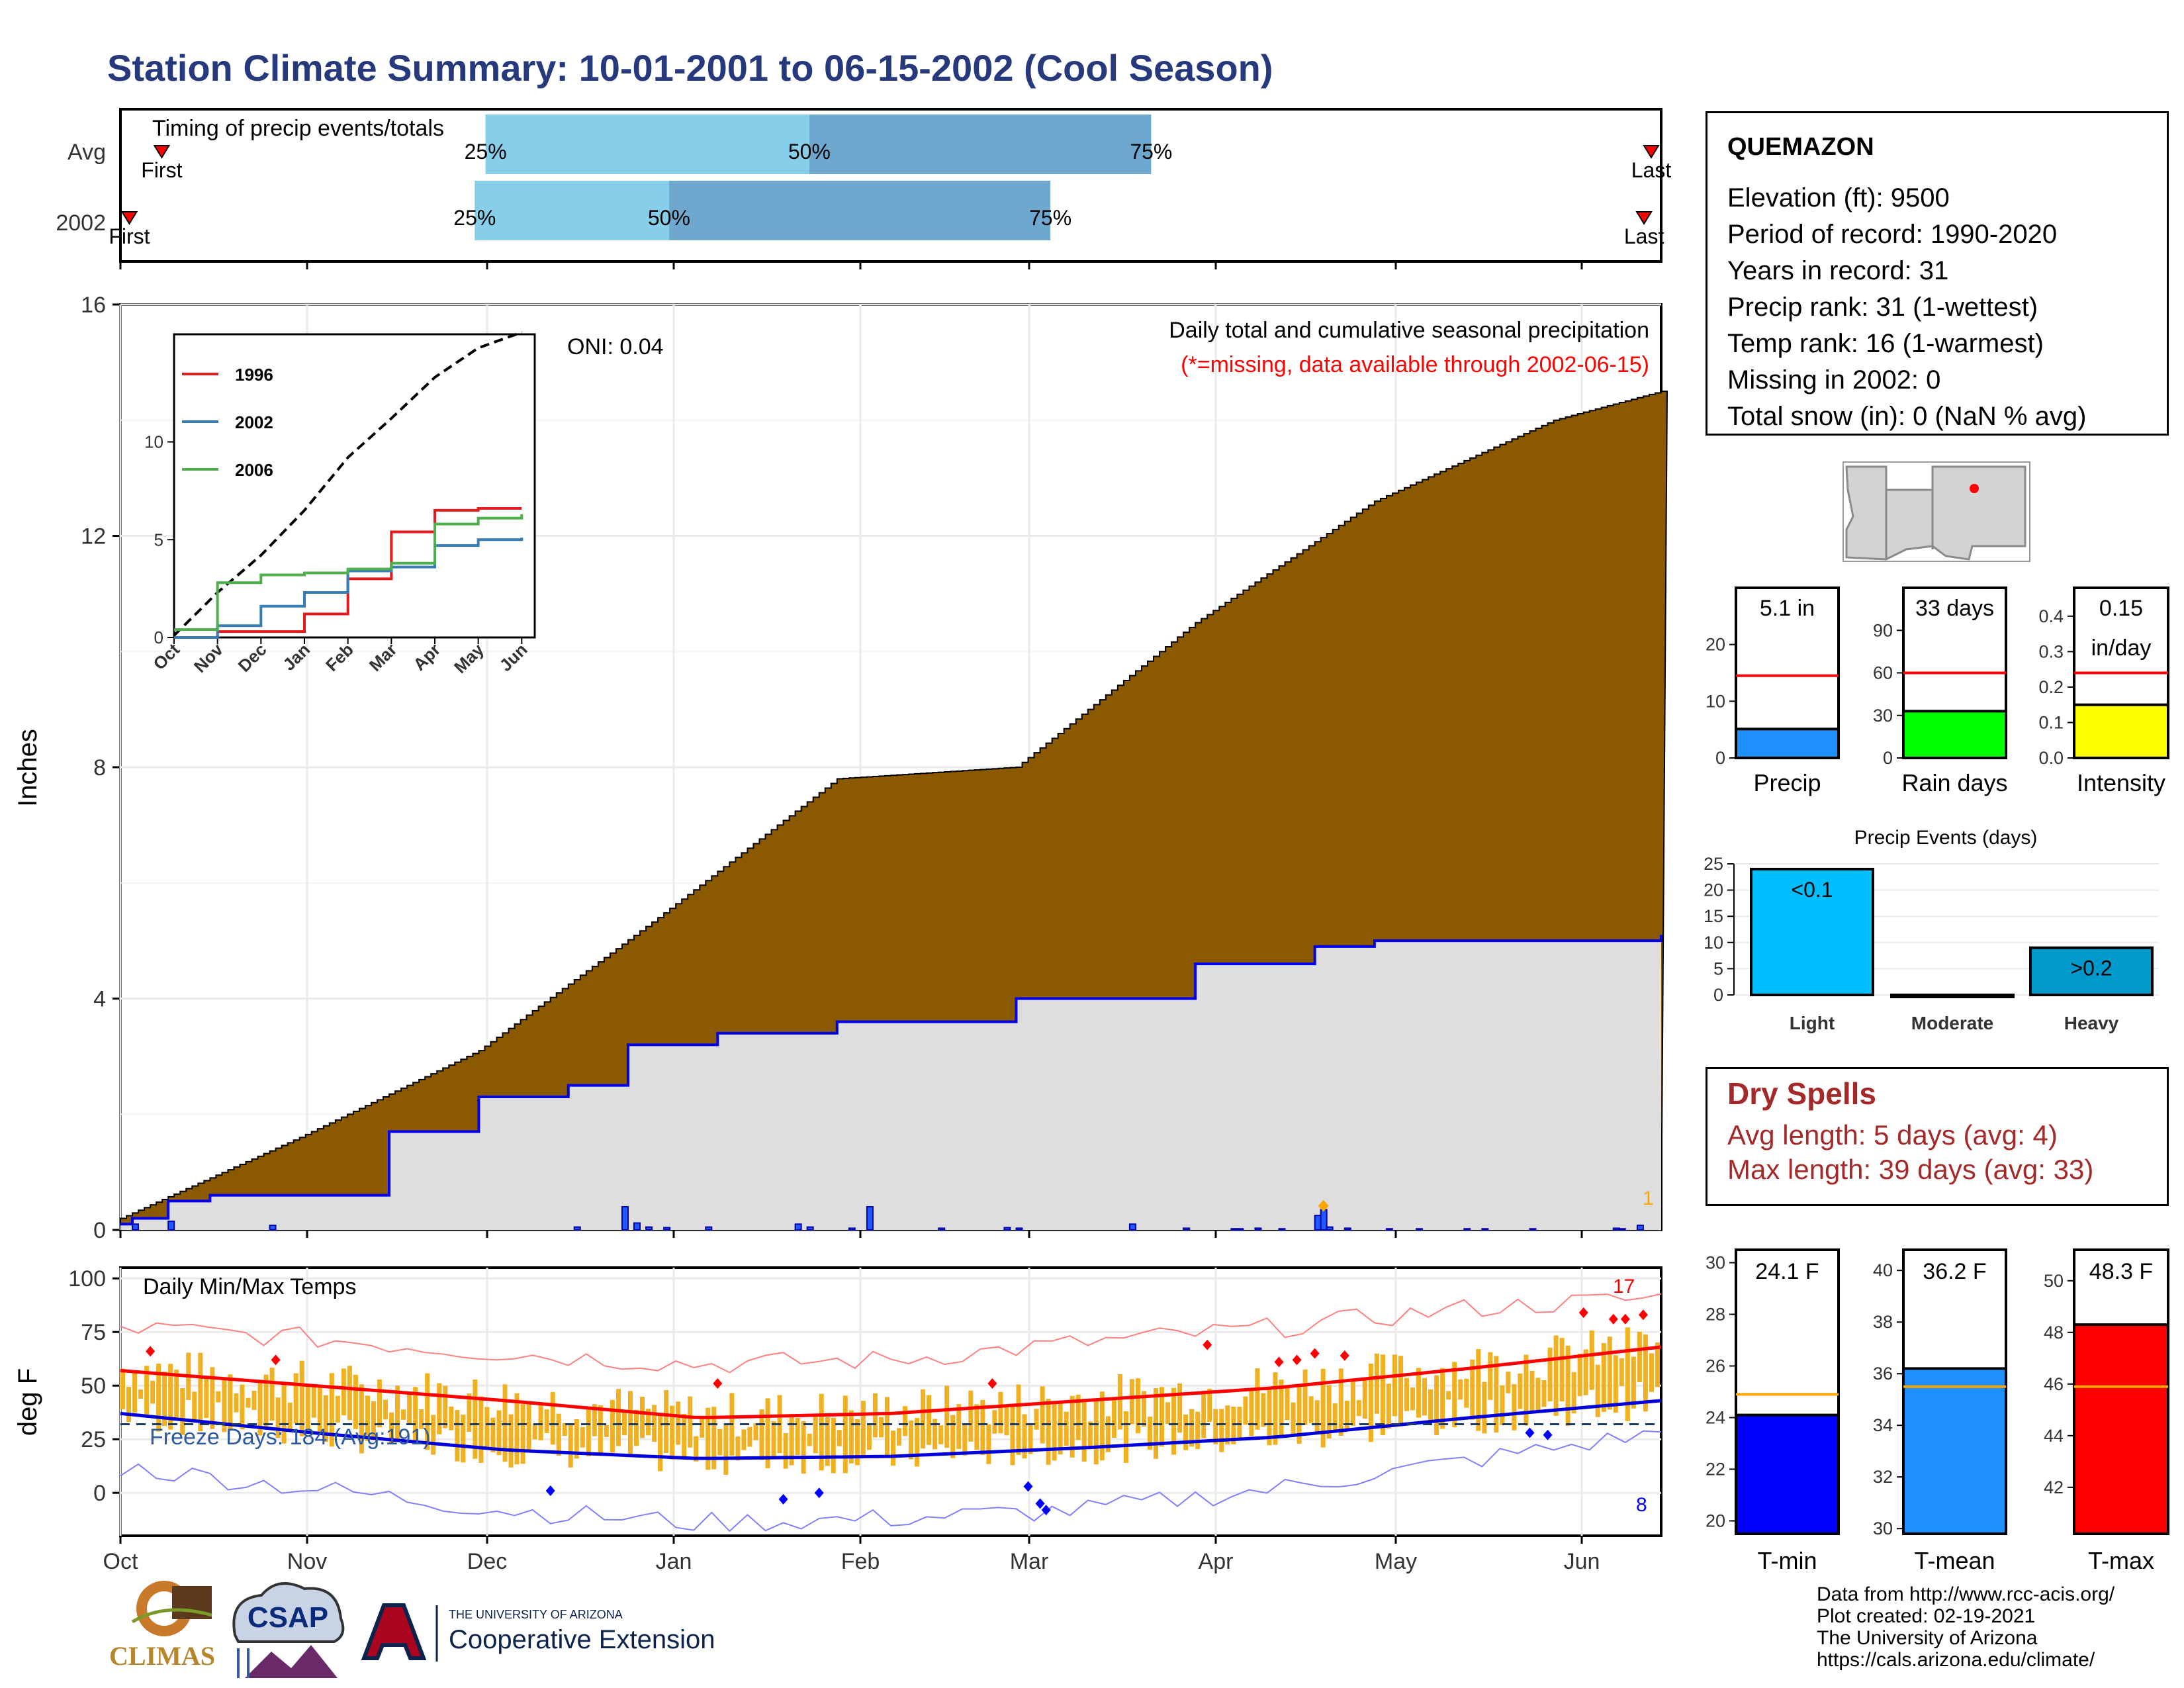 This screenshot has height=1688, width=2184. I want to click on dry-spells-max: Max length: 39 days (avg: 33), so click(1911, 1169).